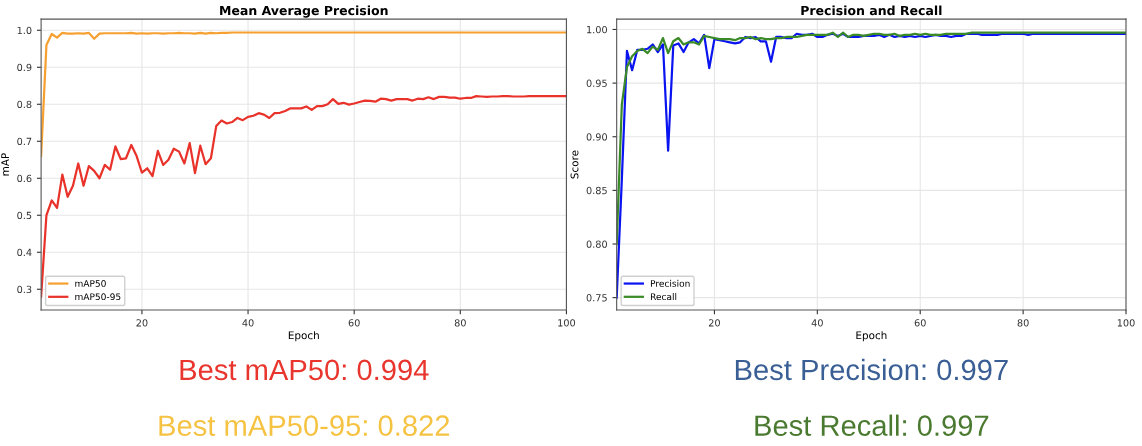 This screenshot has height=446, width=1142. Describe the element at coordinates (670, 283) in the screenshot. I see `legend-label: Precision` at that location.